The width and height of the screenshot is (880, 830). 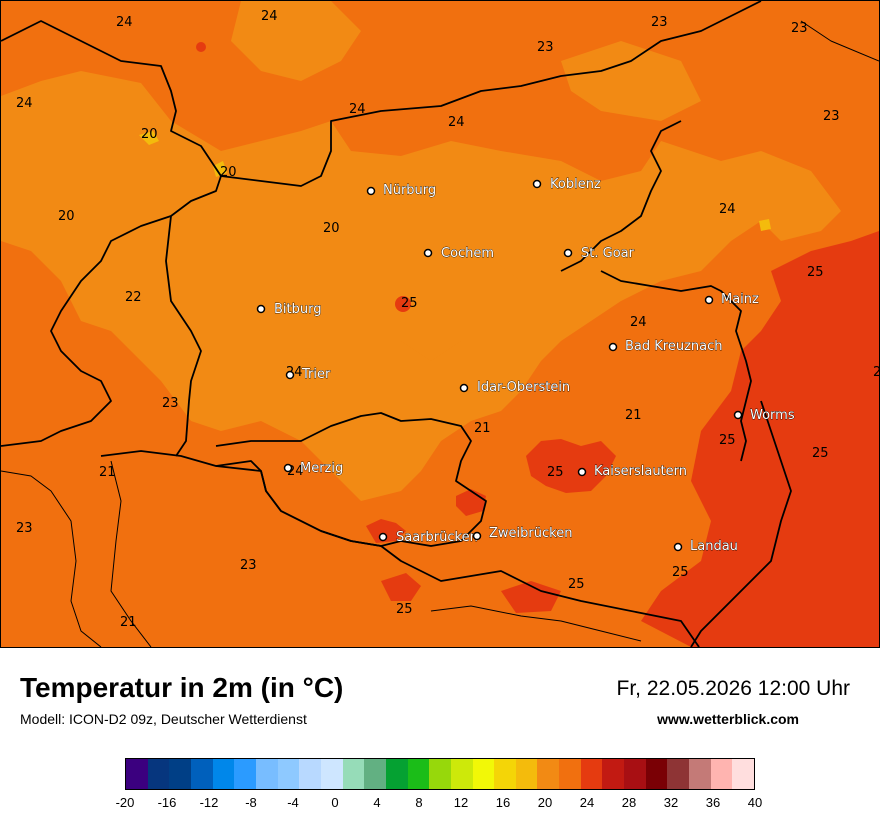 I want to click on city-saarbruecken: Saarbrücken, so click(x=428, y=537).